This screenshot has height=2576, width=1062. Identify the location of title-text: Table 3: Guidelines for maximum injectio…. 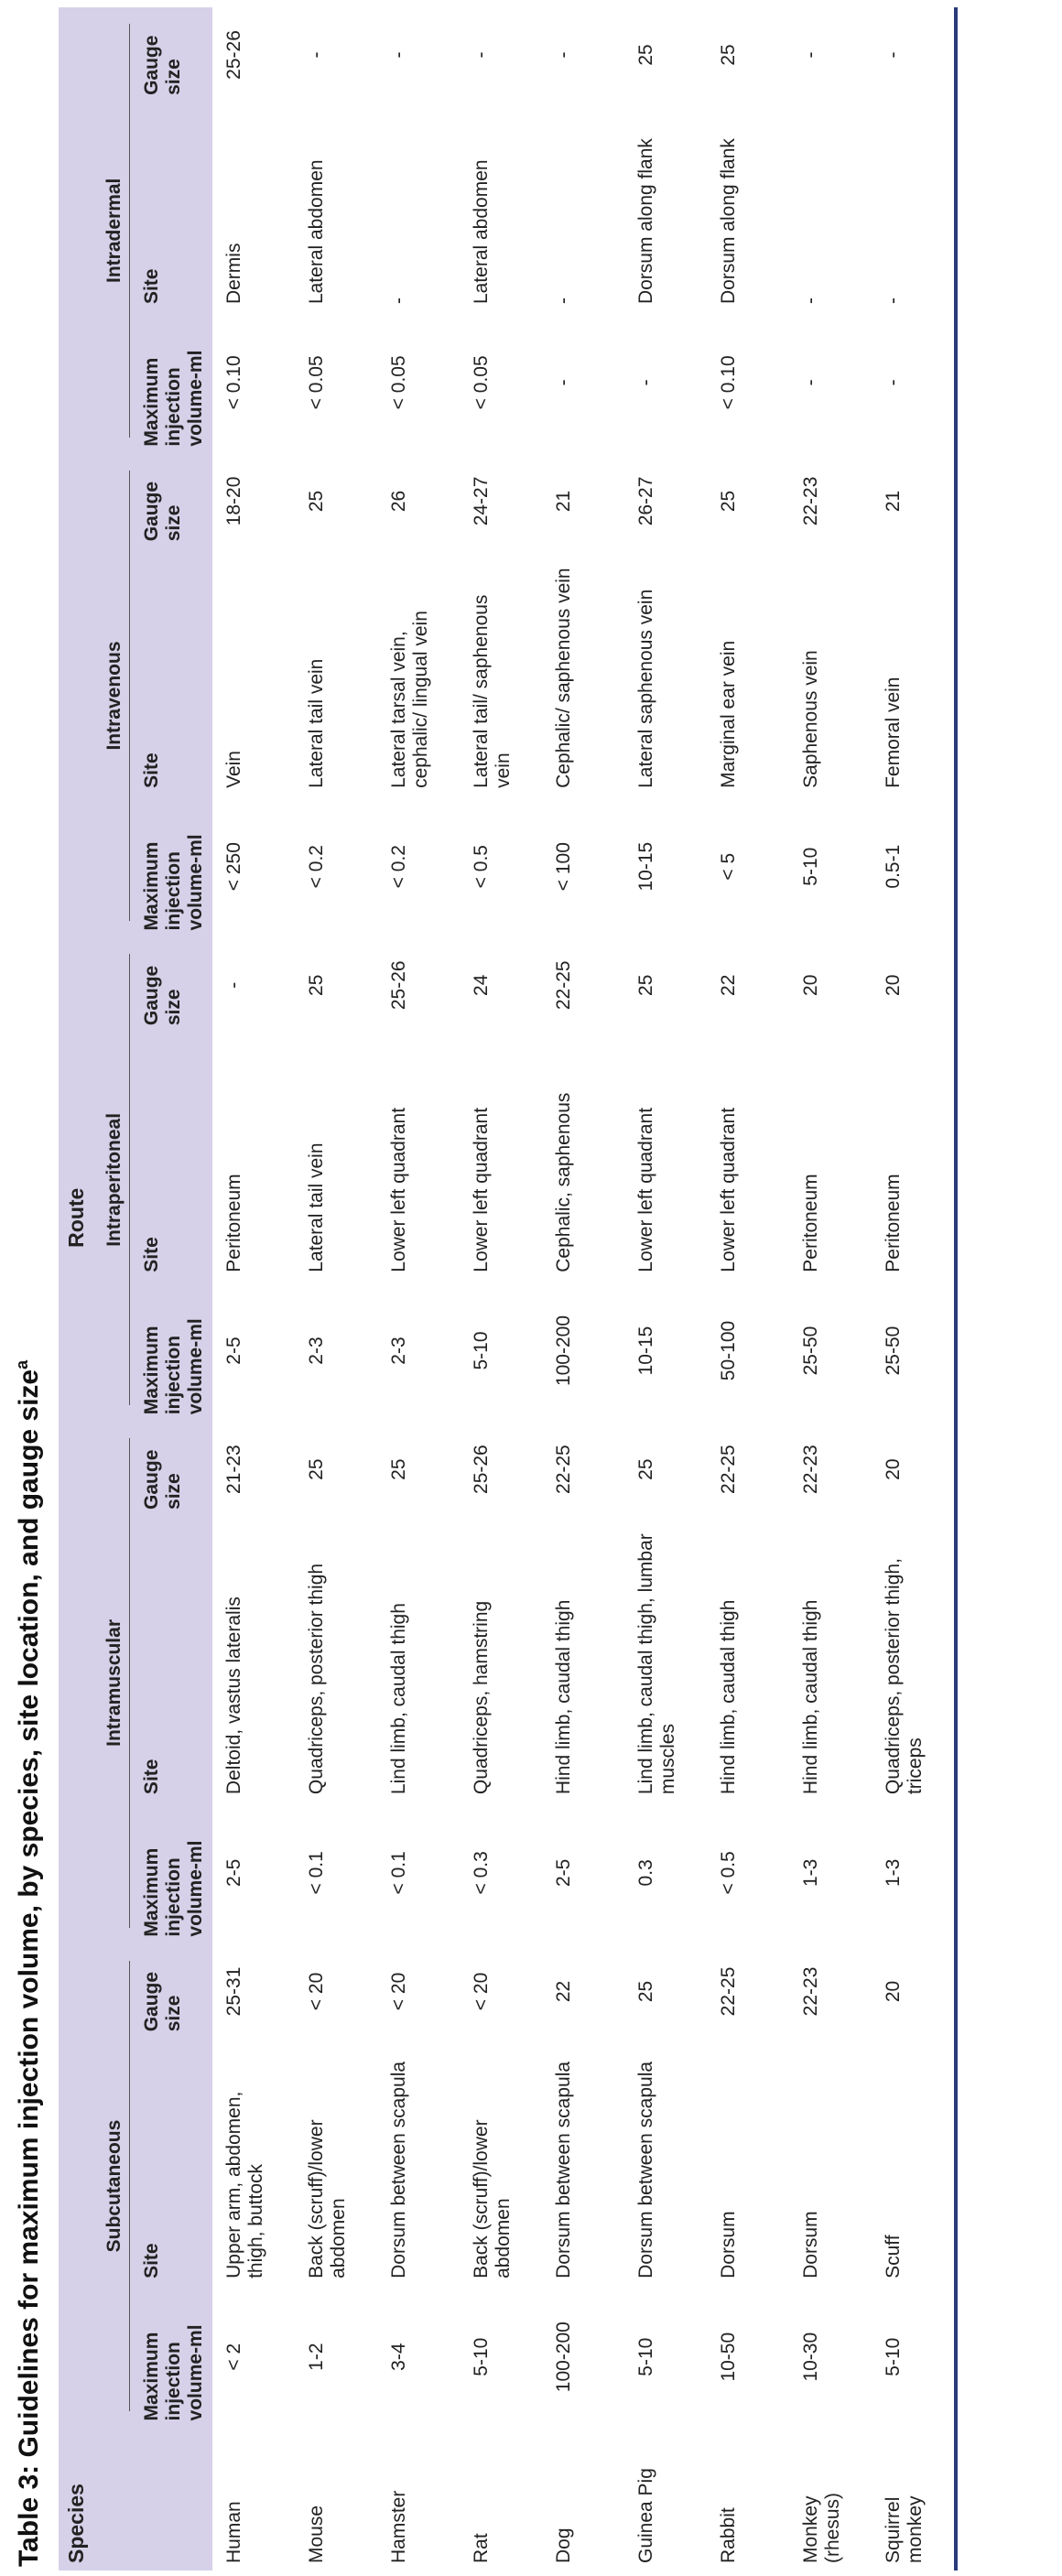
(29, 1968).